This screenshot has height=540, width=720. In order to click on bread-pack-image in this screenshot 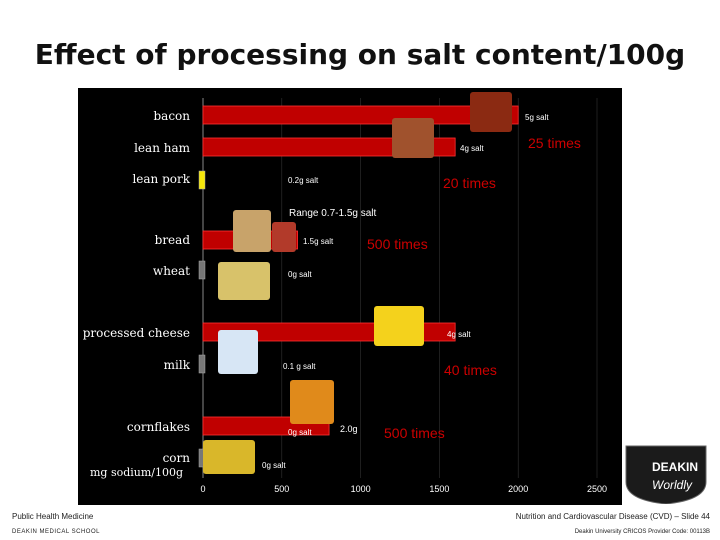, I will do `click(284, 237)`.